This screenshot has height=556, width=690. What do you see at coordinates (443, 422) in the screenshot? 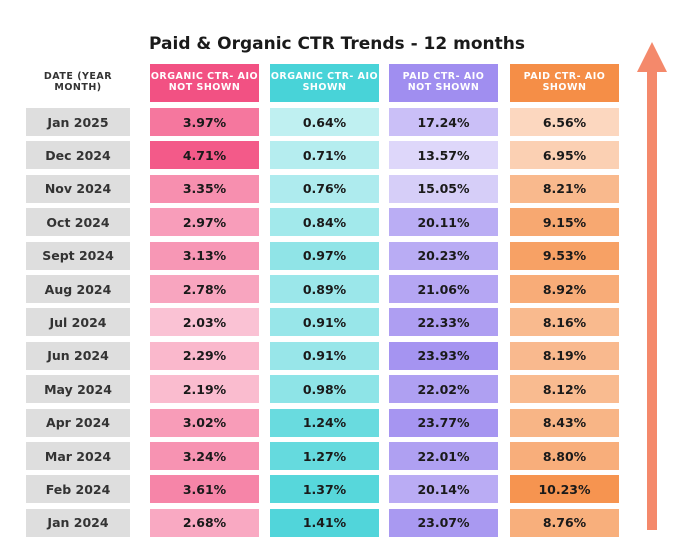
I see `cell-paid-aio-not-shown: 23.77%` at bounding box center [443, 422].